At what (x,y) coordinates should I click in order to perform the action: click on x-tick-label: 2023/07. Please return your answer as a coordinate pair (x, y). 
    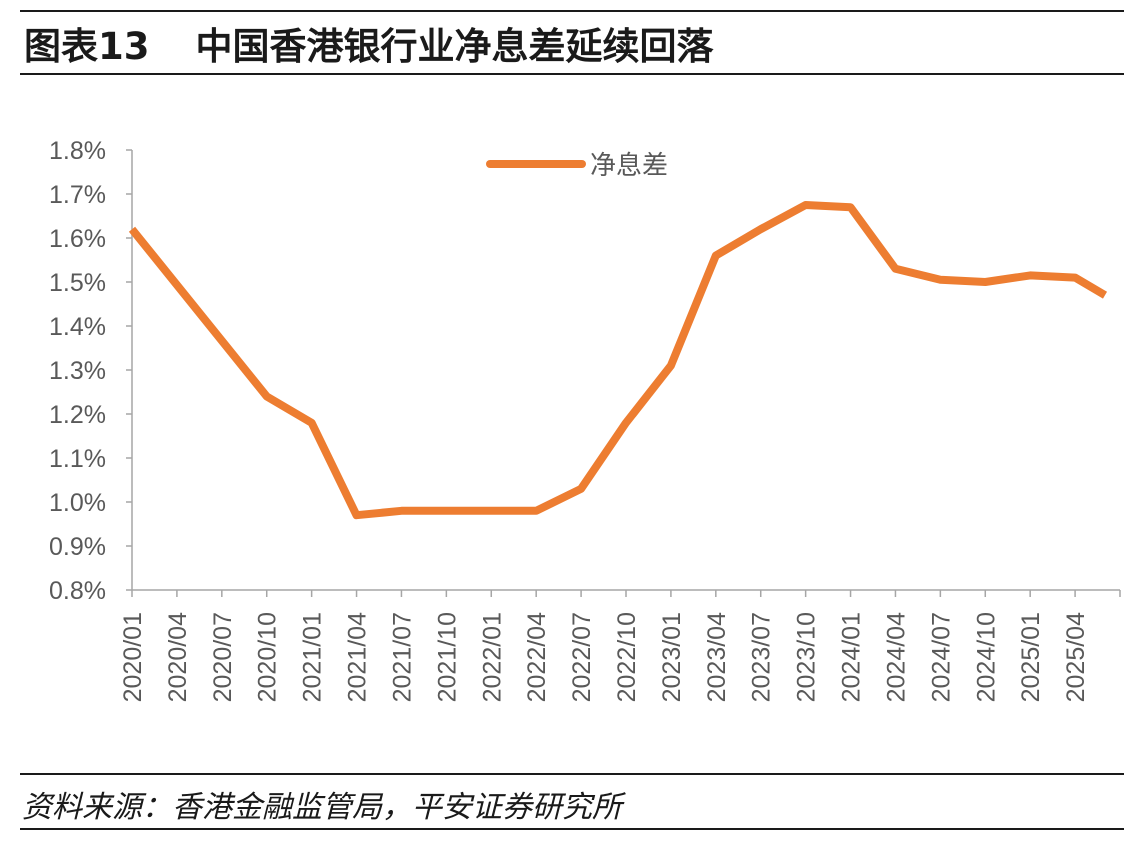
    Looking at the image, I should click on (762, 657).